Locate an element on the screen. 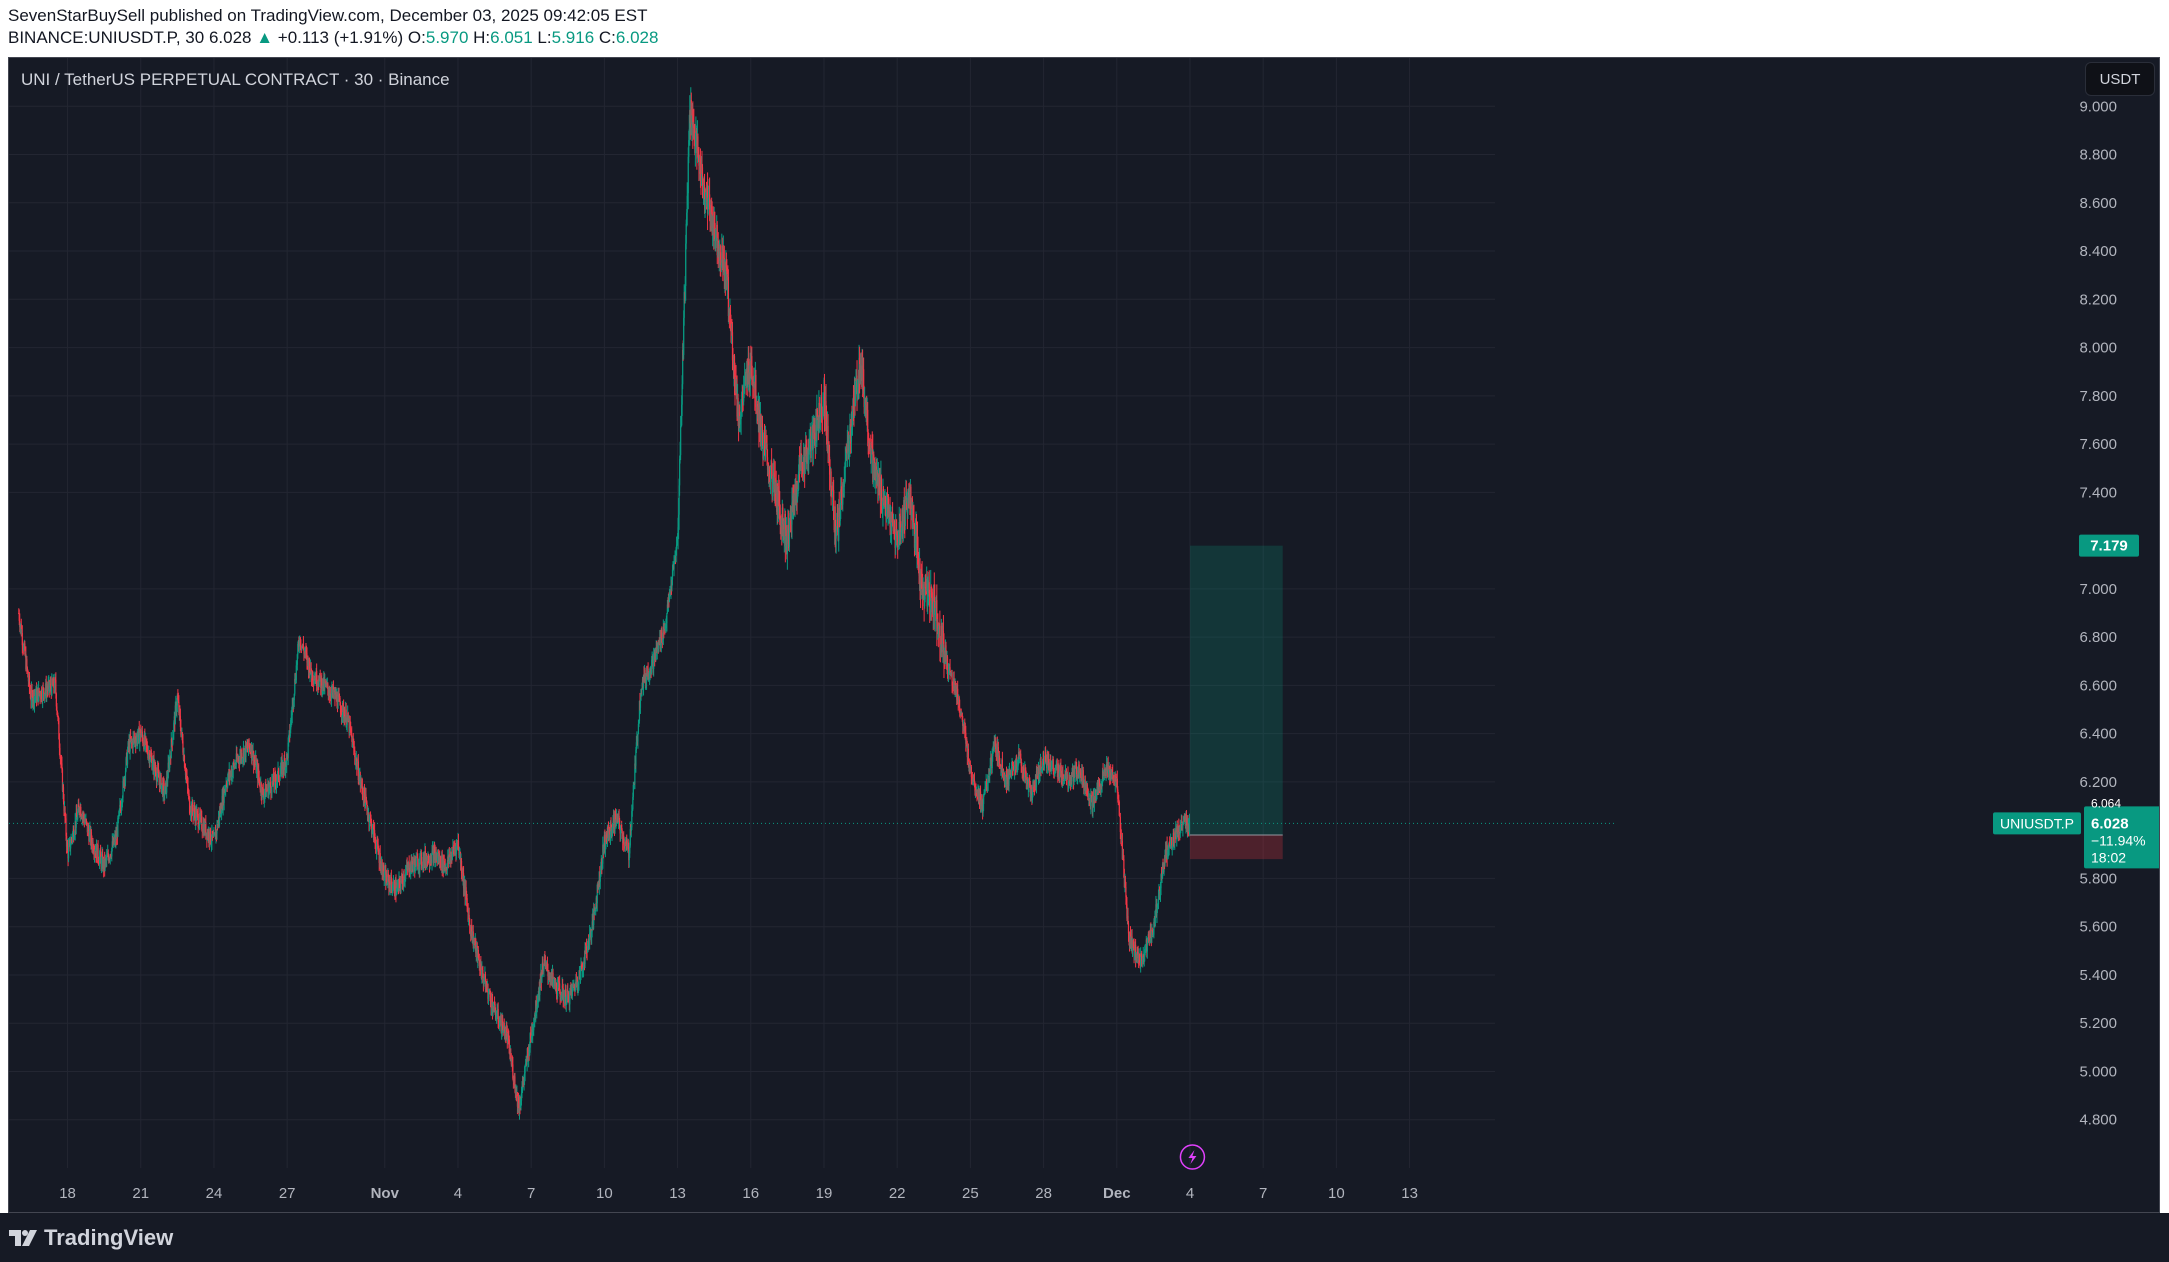 The width and height of the screenshot is (2169, 1262). change-arrow-icon: ▲ is located at coordinates (265, 37).